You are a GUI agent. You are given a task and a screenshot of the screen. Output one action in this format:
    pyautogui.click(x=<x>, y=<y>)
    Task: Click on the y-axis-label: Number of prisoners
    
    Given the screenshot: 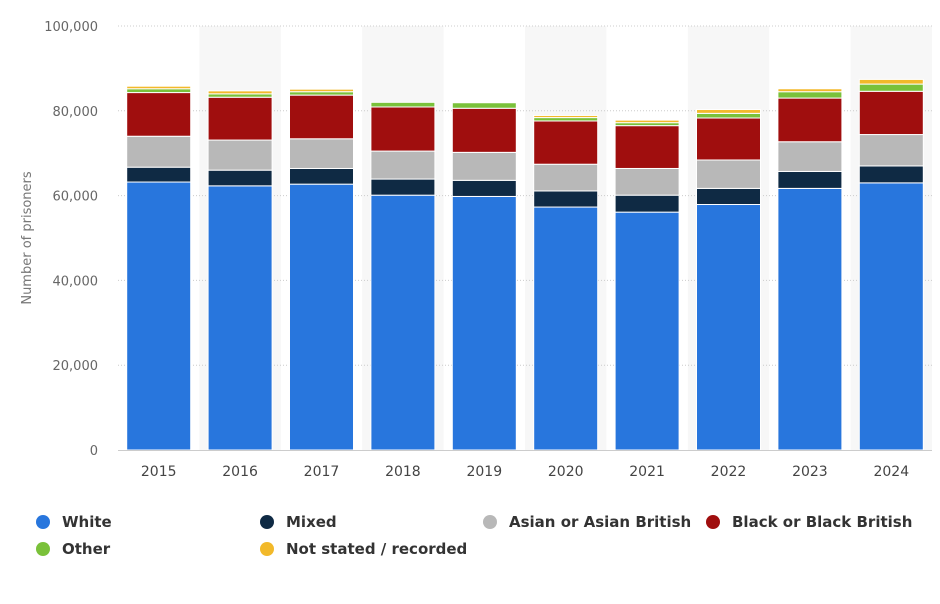 What is the action you would take?
    pyautogui.click(x=27, y=238)
    